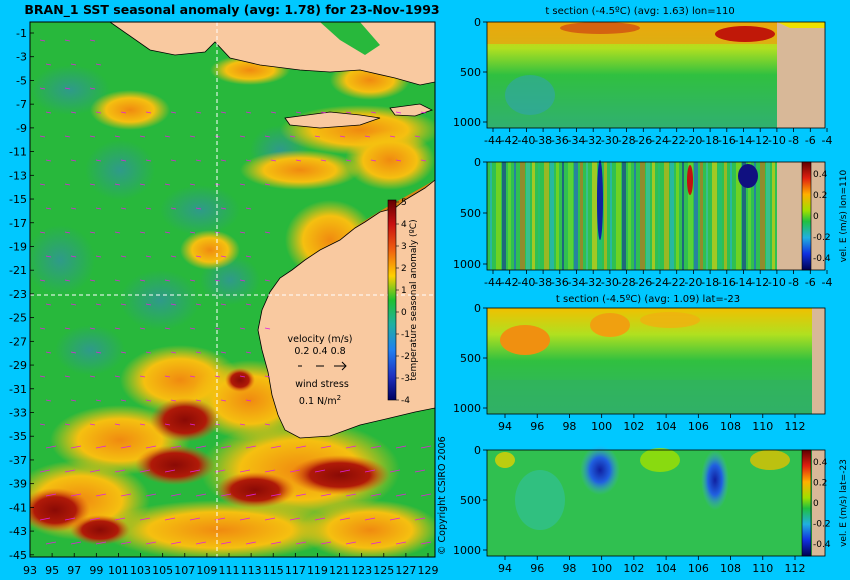  What do you see at coordinates (825, 503) in the screenshot?
I see `panel4-colorbar: 0.4 0.2 0 -0.2 -0.4 vel. E (m/s) lat=-23` at bounding box center [825, 503].